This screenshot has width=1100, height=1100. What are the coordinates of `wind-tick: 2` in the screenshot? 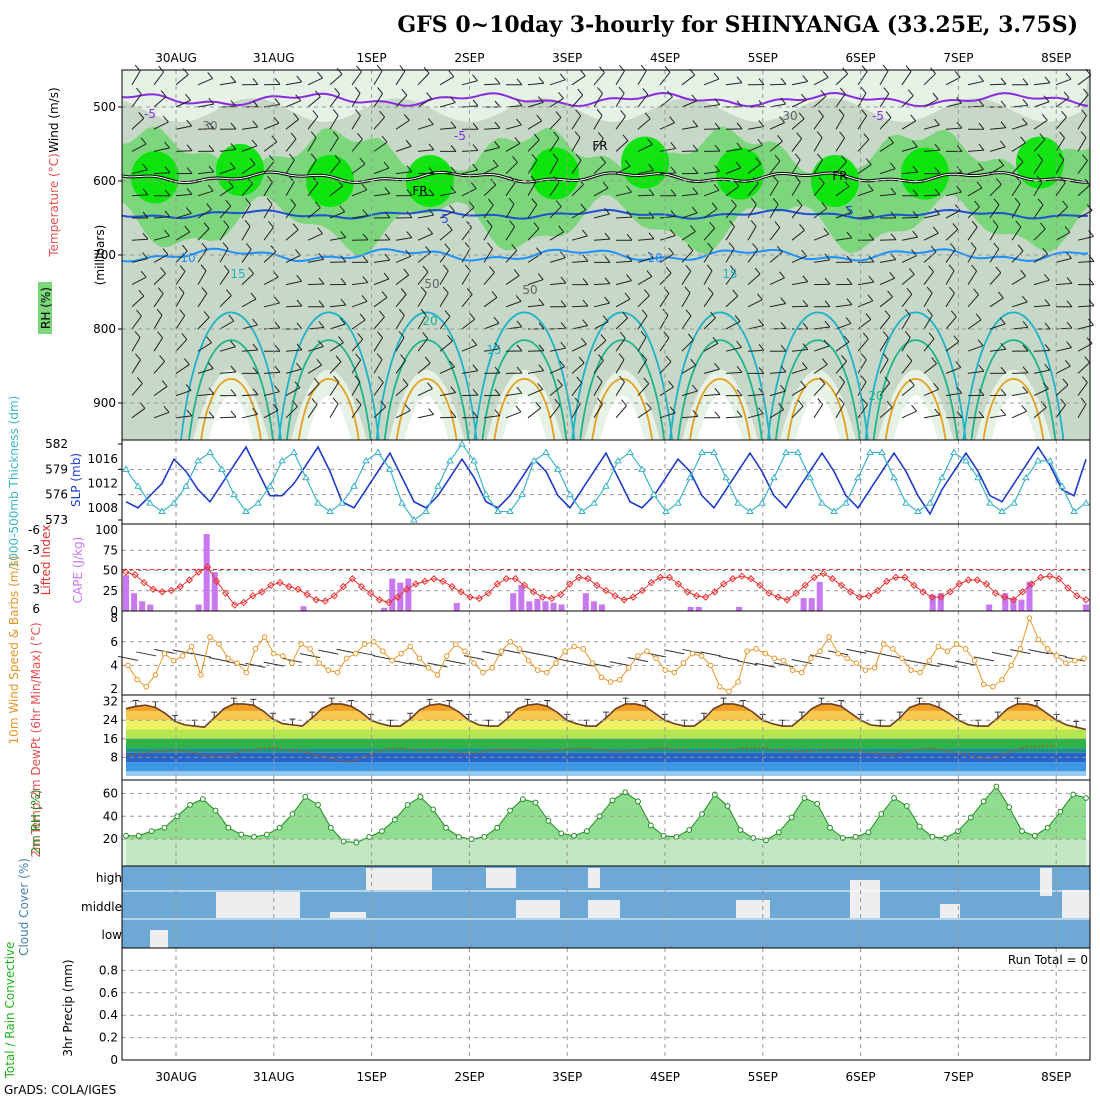 It's located at (114, 689).